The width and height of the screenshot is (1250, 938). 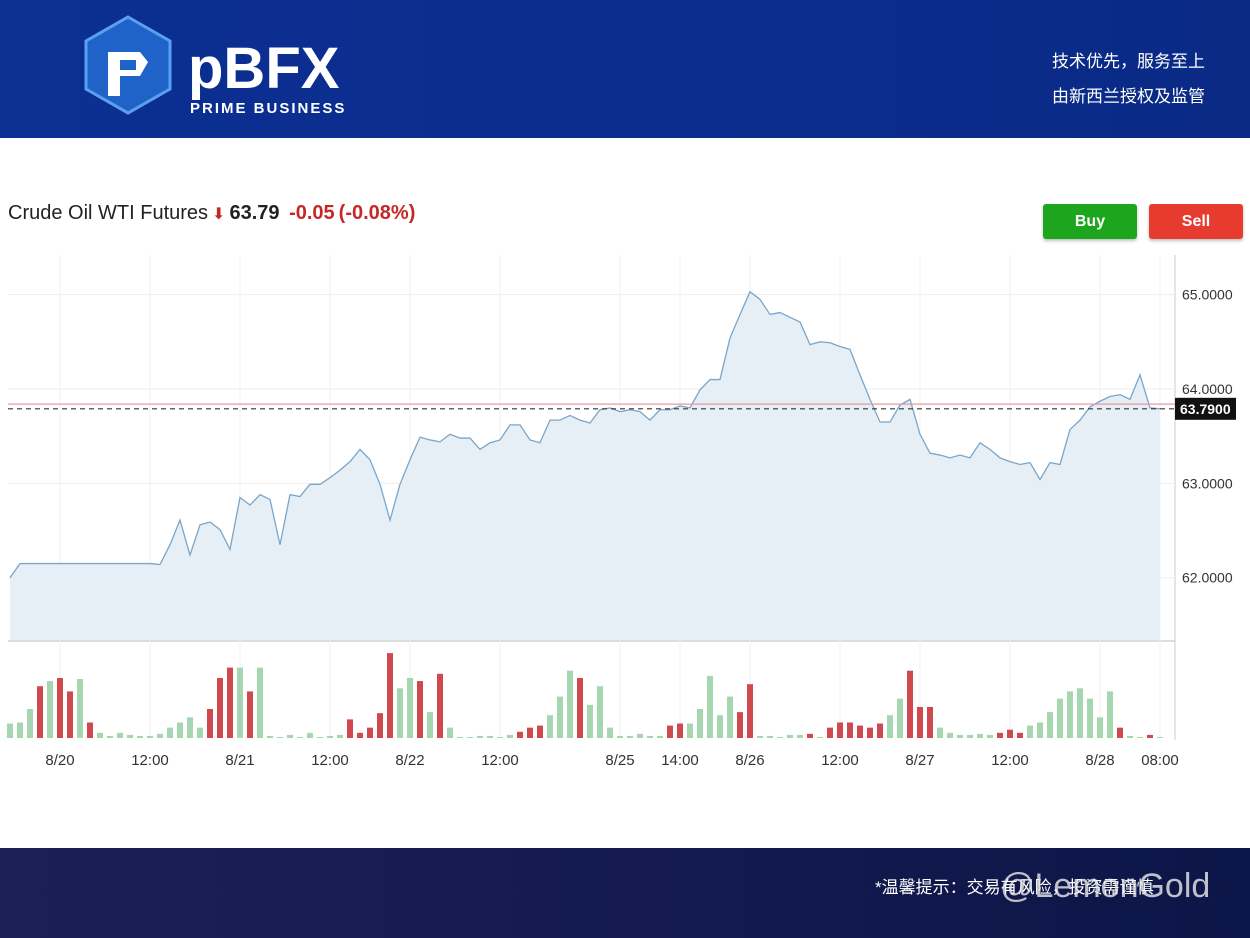 I want to click on last-price-box, so click(x=1205, y=408).